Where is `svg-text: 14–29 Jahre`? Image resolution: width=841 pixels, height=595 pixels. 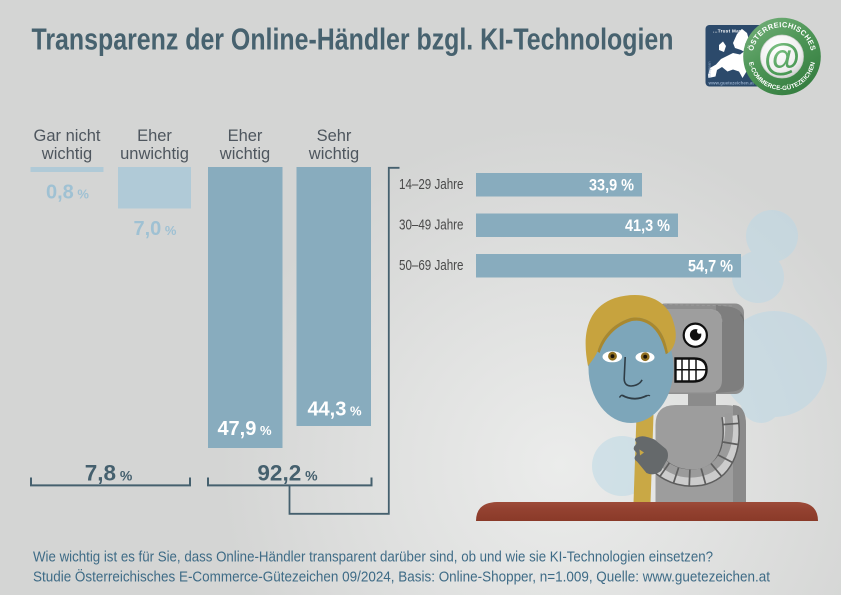 svg-text: 14–29 Jahre is located at coordinates (431, 184).